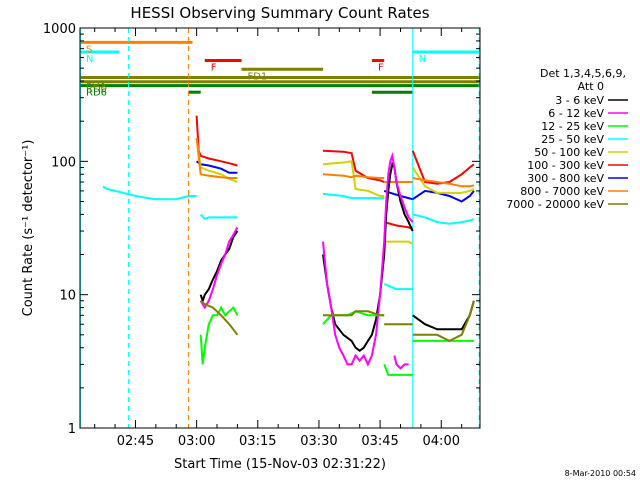 The image size is (640, 484). I want to click on date-stamp: 8-Mar-2010 00:54, so click(600, 473).